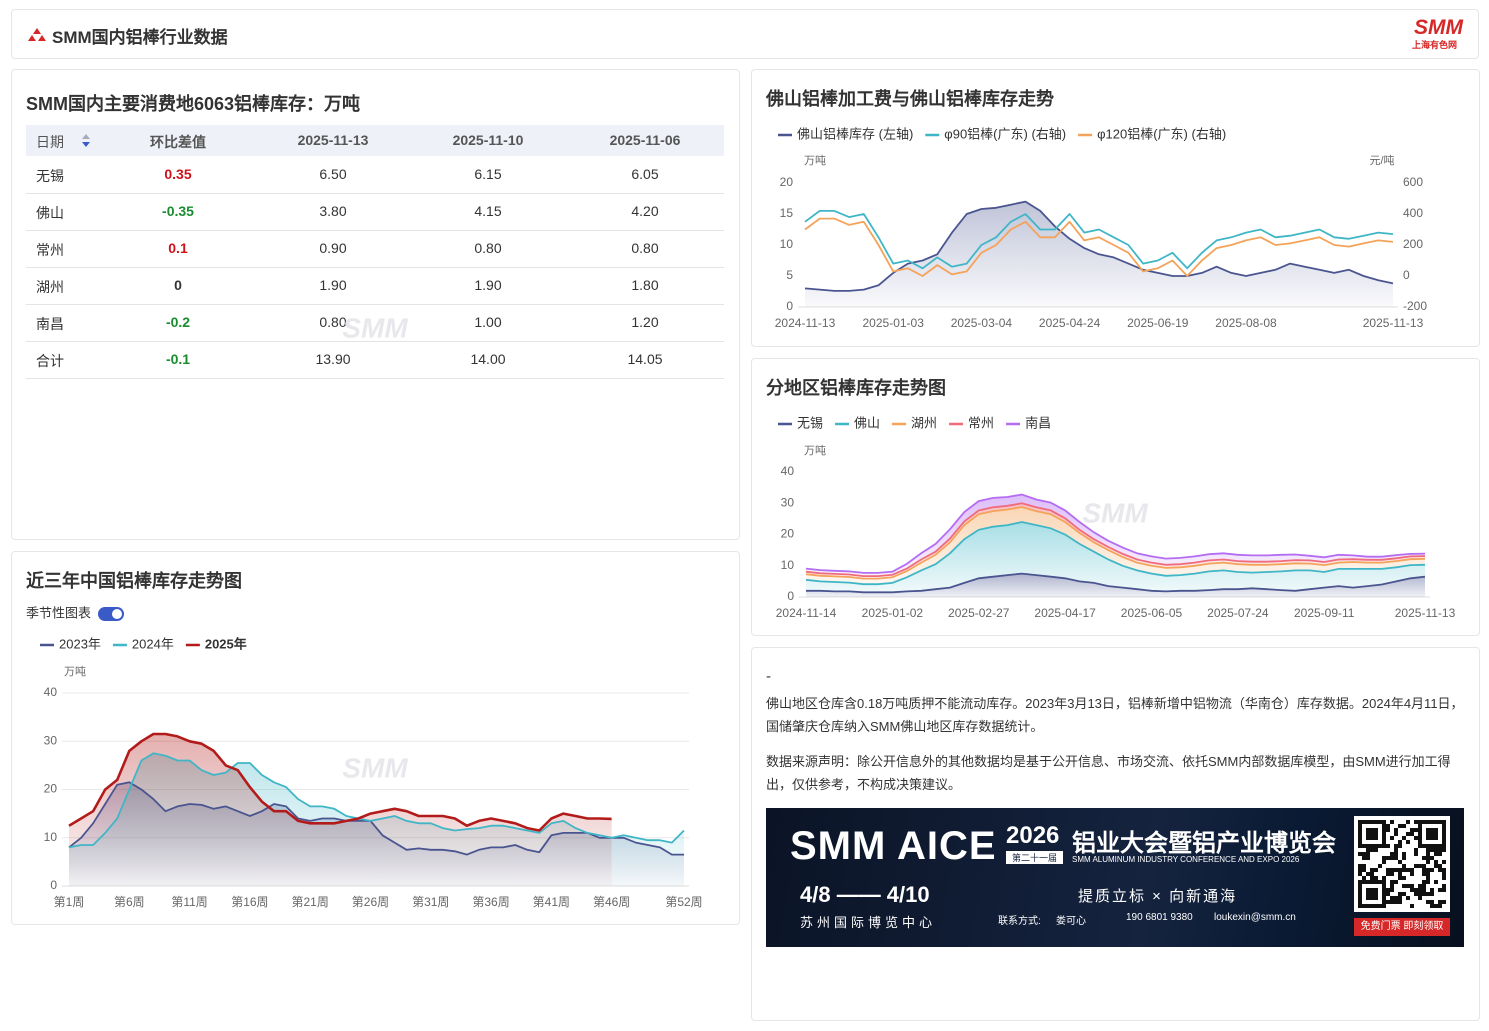 The image size is (1489, 1031). I want to click on stock-value: 1.00, so click(488, 322).